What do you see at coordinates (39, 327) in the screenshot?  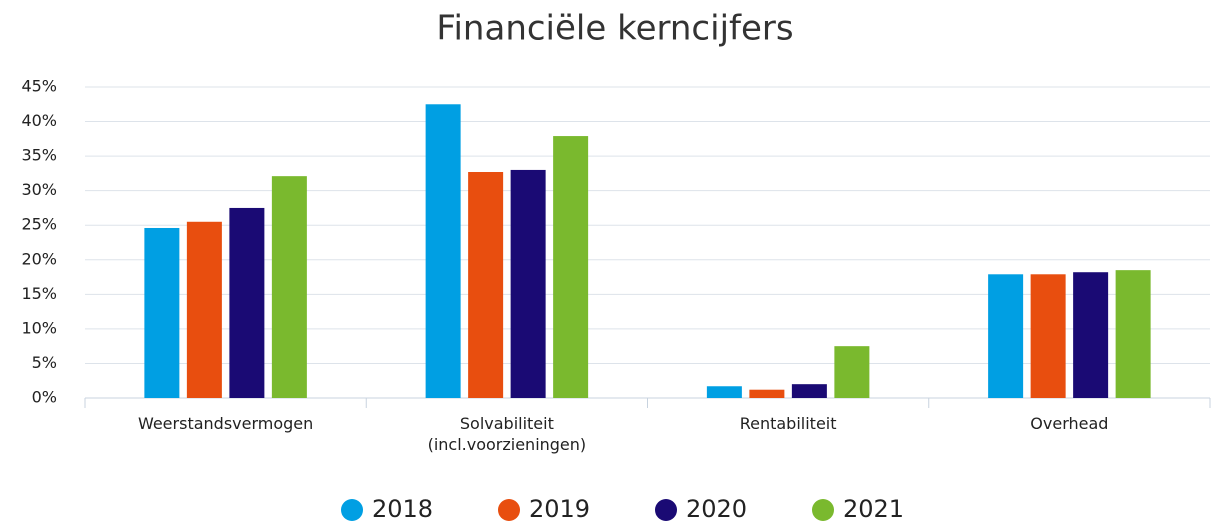 I see `y-tick-label: 10%` at bounding box center [39, 327].